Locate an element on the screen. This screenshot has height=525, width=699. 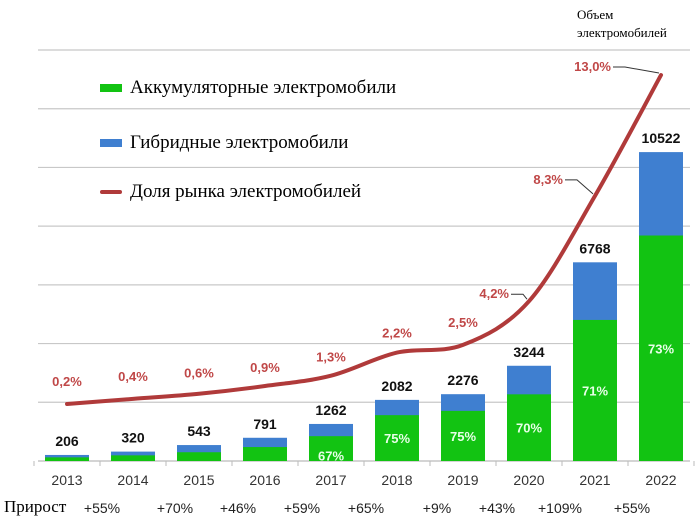
share-label: 0,9% is located at coordinates (265, 367).